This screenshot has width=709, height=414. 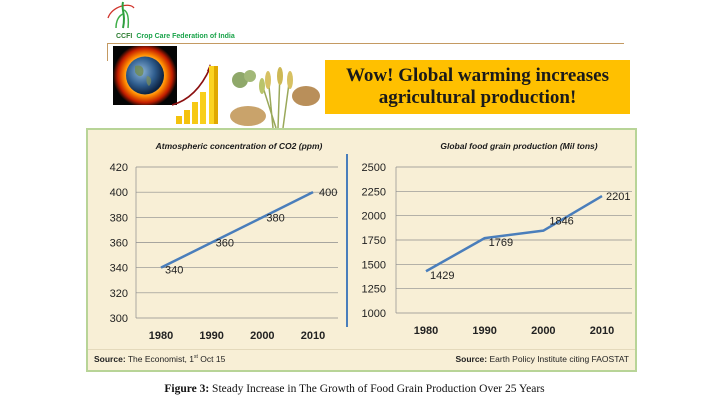 What do you see at coordinates (174, 271) in the screenshot?
I see `data-label: 340` at bounding box center [174, 271].